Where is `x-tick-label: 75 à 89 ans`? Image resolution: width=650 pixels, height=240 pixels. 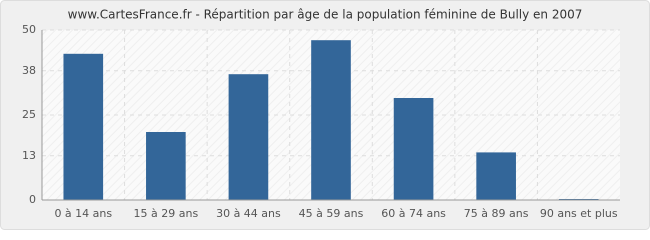 x-tick-label: 75 à 89 ans is located at coordinates (496, 213).